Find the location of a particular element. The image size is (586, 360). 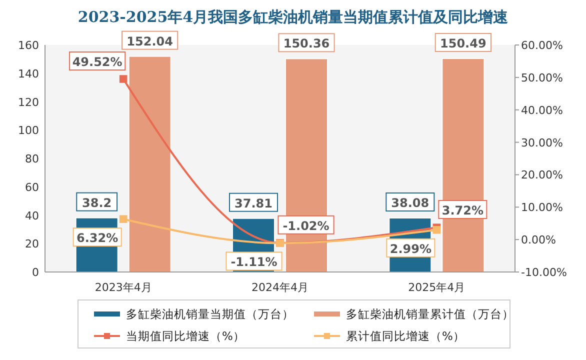

y2-tick-label: 40.00% is located at coordinates (542, 110).